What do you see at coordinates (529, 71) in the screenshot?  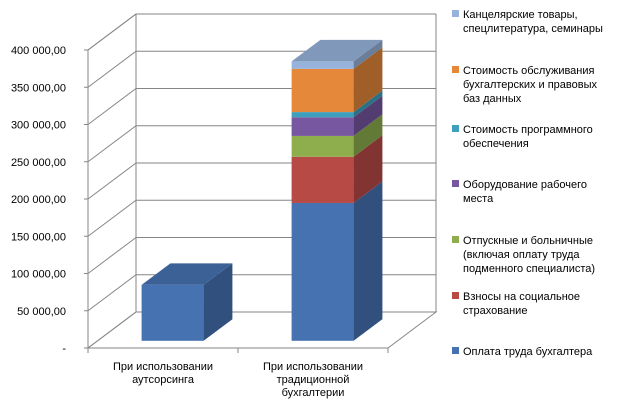 I see `legend-label-line: Стоимость обслуживания` at bounding box center [529, 71].